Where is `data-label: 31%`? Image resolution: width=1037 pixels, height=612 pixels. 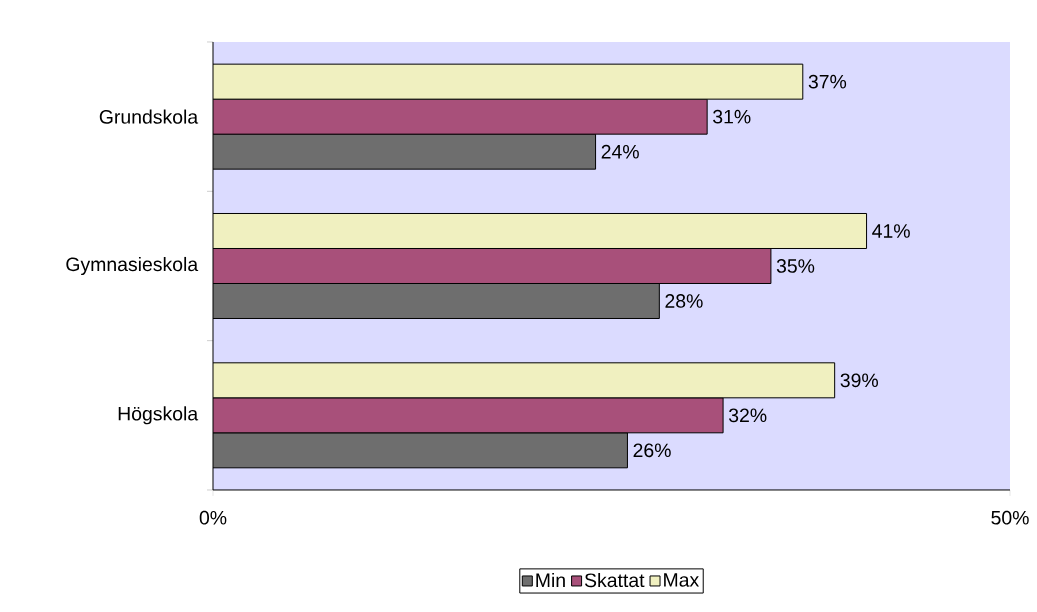 data-label: 31% is located at coordinates (732, 116).